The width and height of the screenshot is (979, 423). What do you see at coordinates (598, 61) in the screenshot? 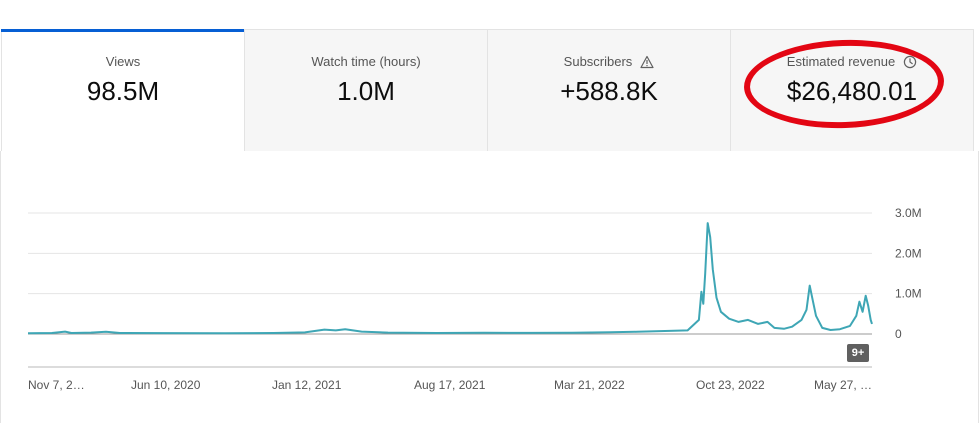
I see `metric-label-text: Subscribers` at bounding box center [598, 61].